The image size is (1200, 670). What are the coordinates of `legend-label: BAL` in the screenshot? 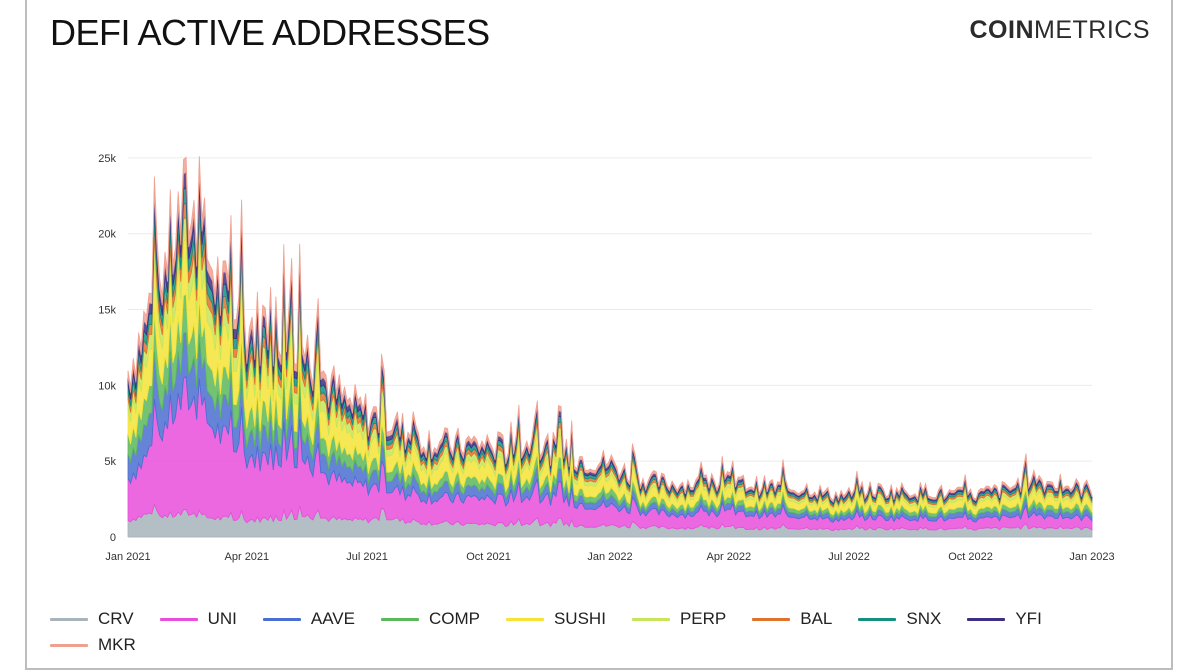 It's located at (816, 618).